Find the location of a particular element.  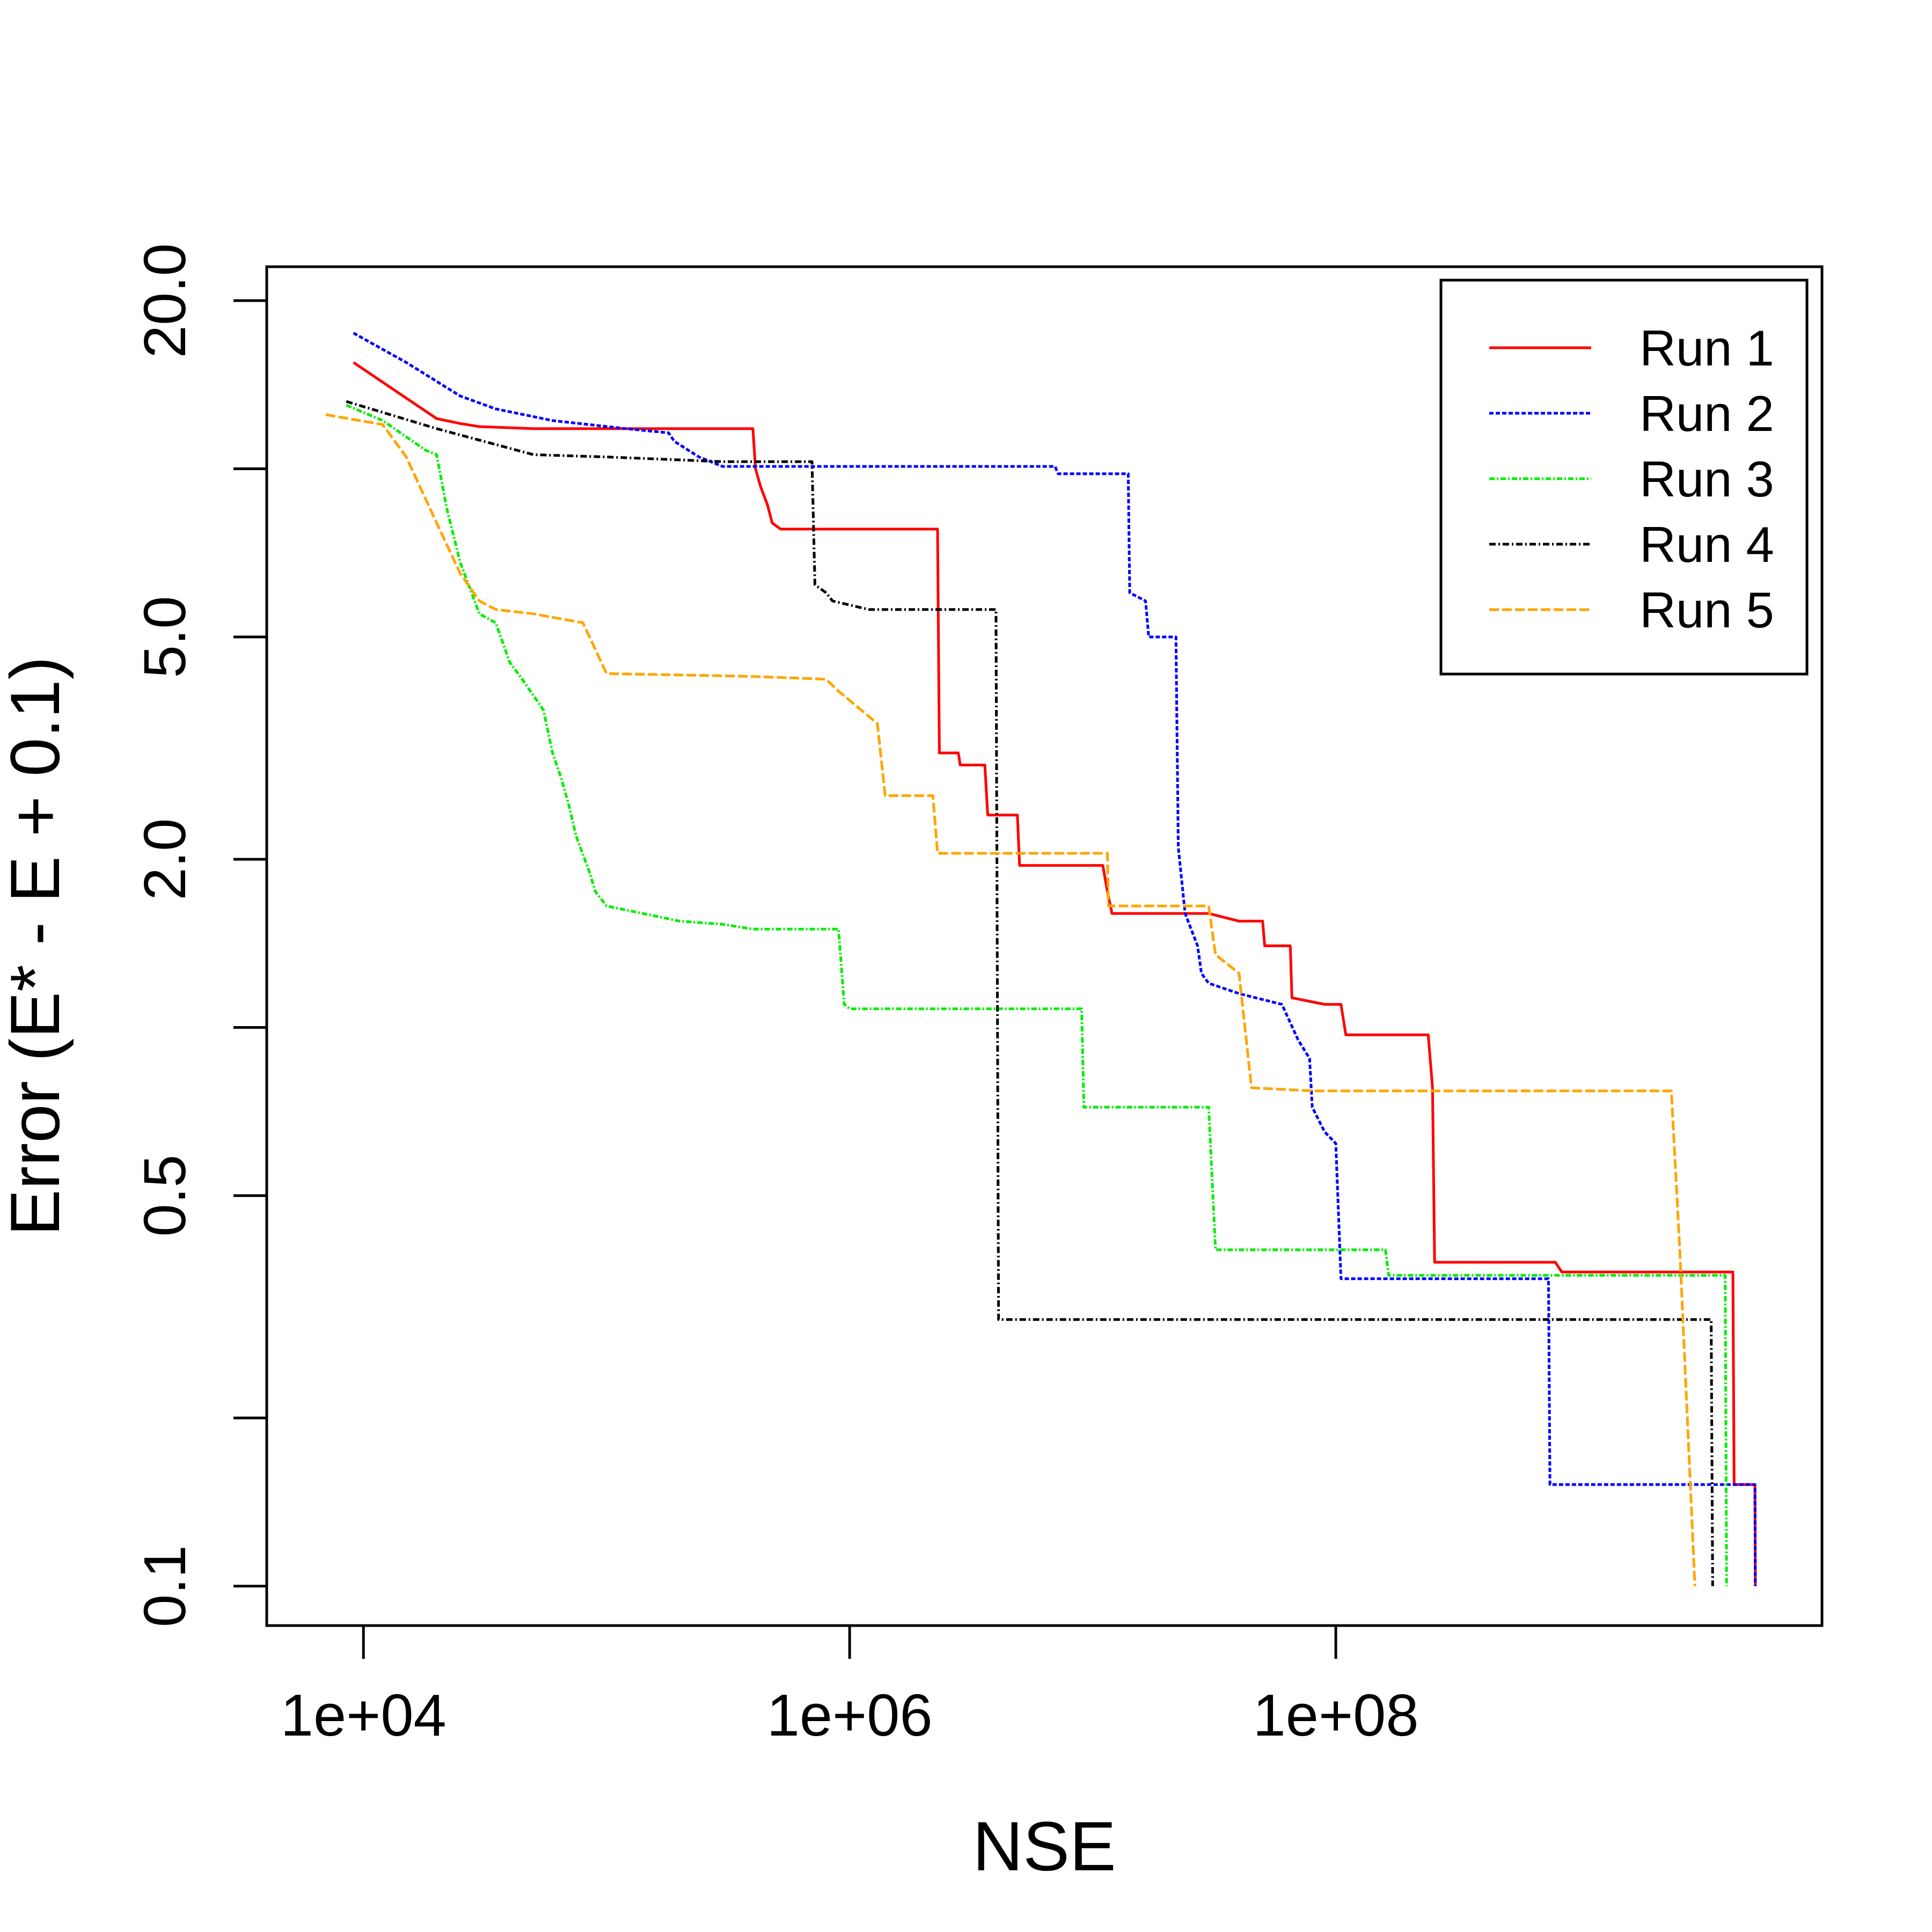

y-tick-label: 20.0 is located at coordinates (165, 300).